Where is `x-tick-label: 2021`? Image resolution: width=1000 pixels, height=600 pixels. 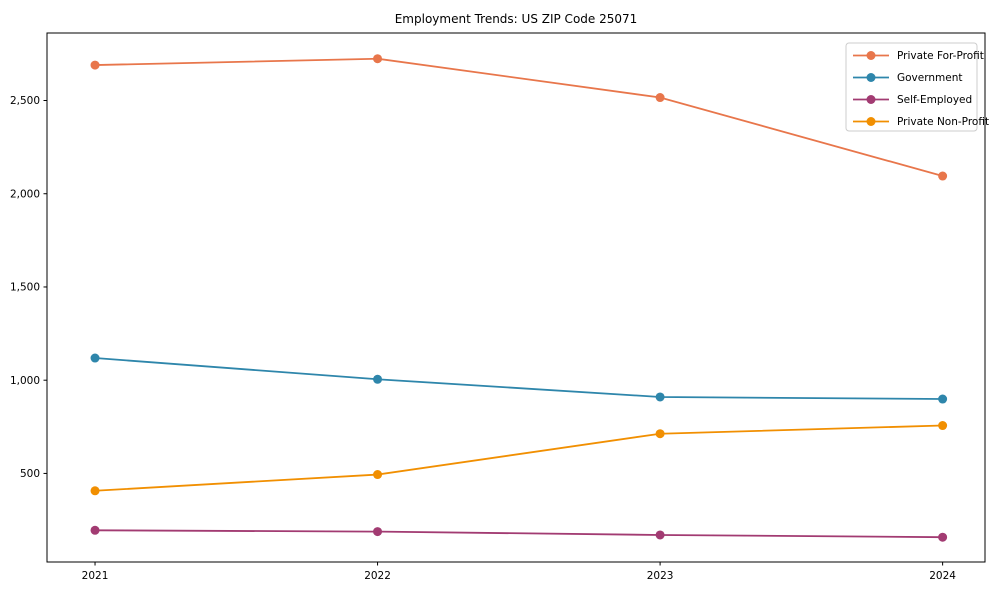
x-tick-label: 2021 is located at coordinates (95, 576).